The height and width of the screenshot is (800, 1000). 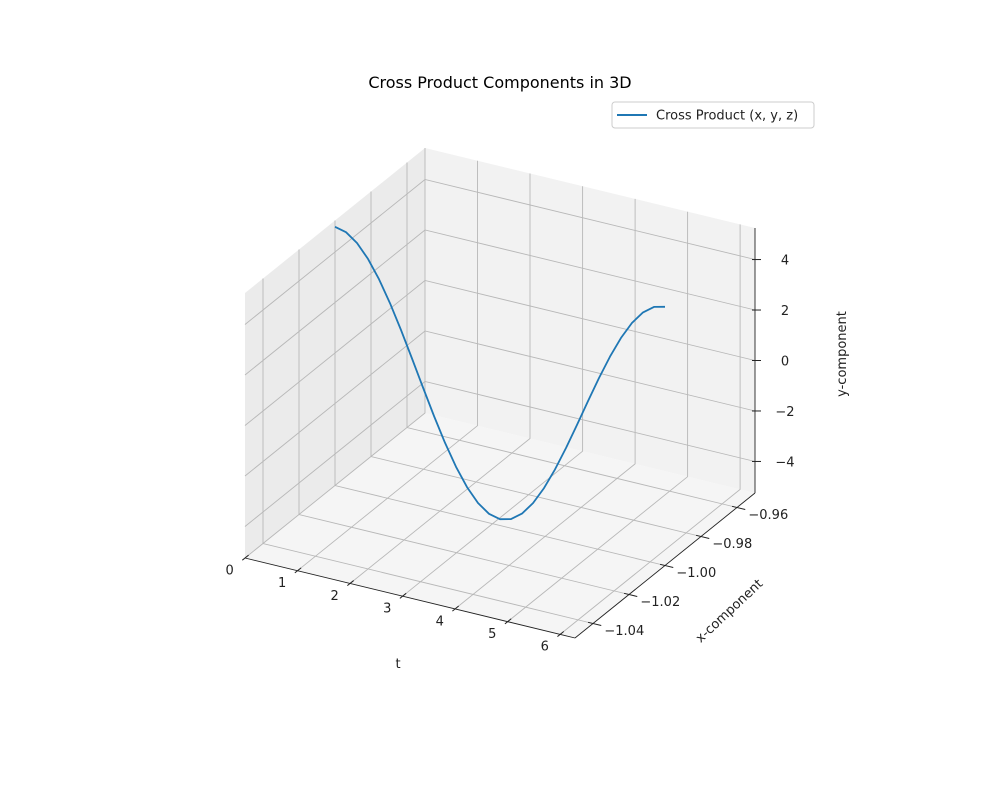 I want to click on legend-entry: Cross Product (x, y, z), so click(x=727, y=116).